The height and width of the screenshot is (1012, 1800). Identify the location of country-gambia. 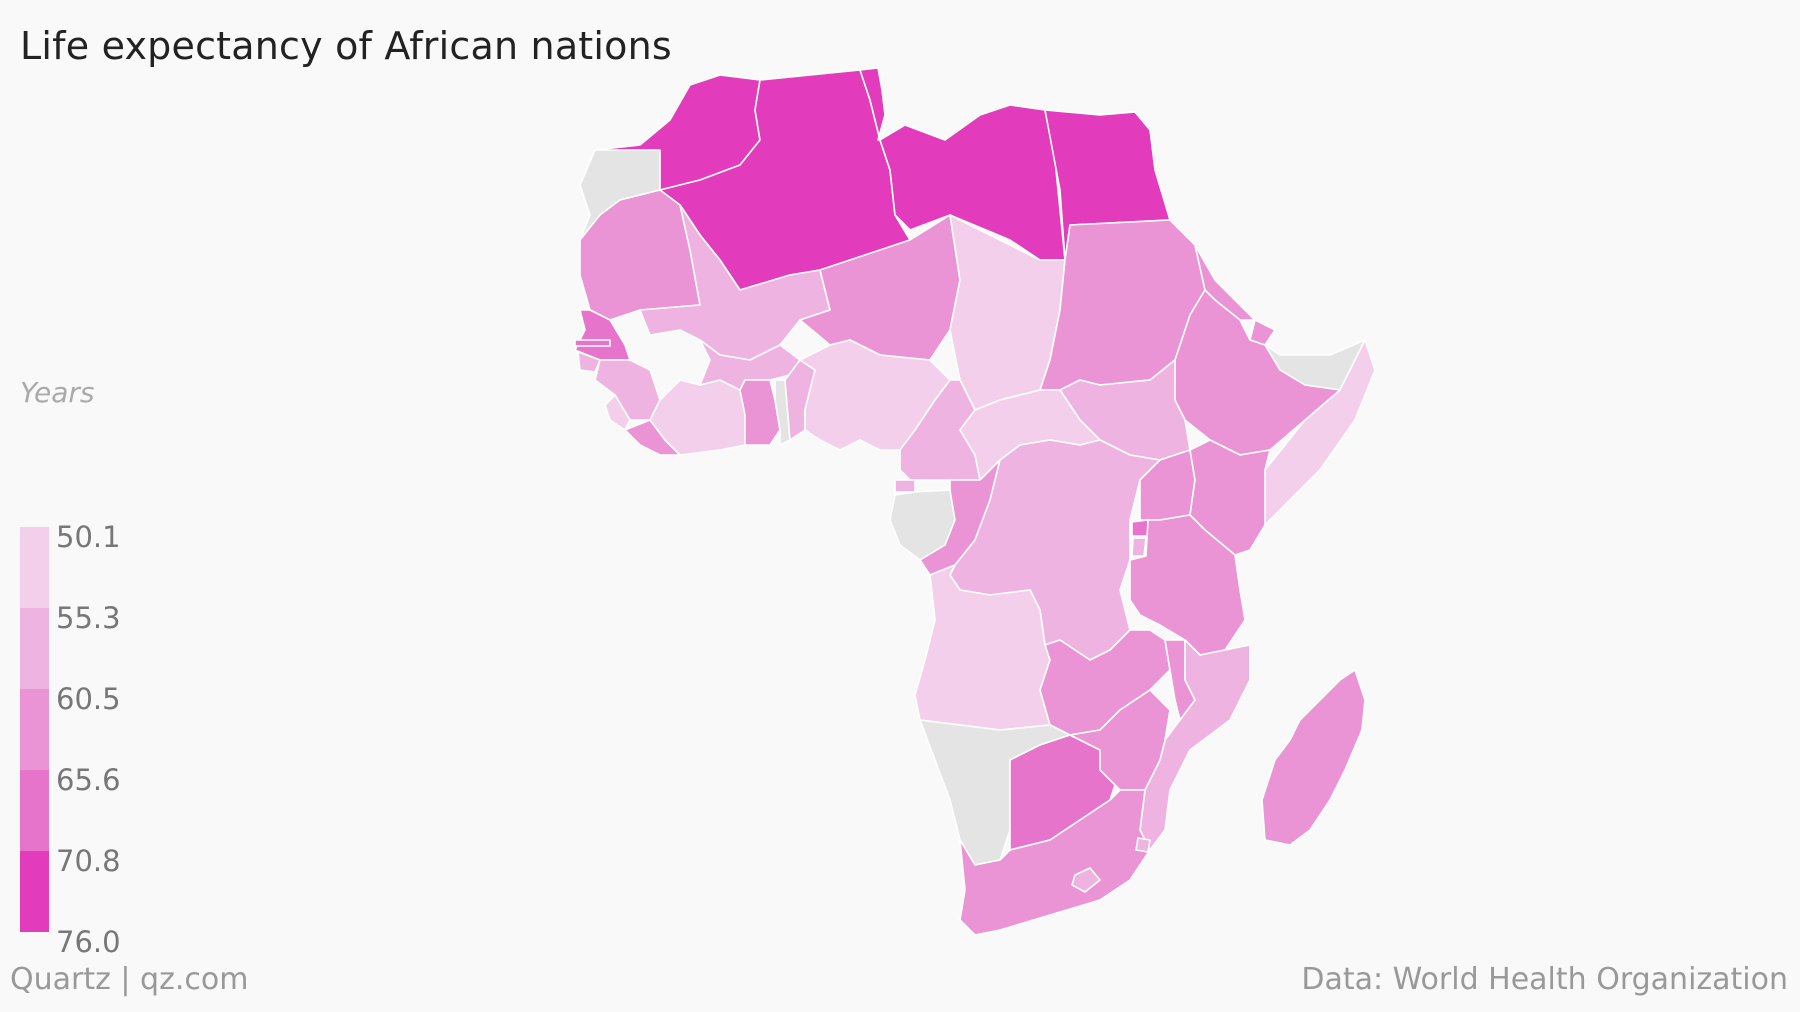
(592, 343).